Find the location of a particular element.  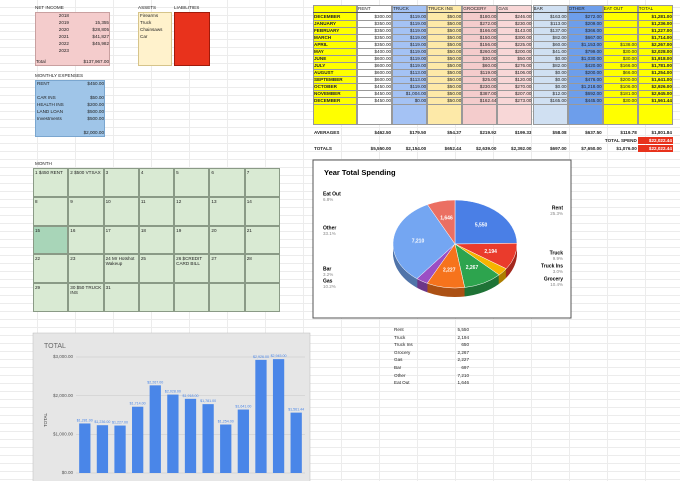

calendar-day is located at coordinates (227, 297).